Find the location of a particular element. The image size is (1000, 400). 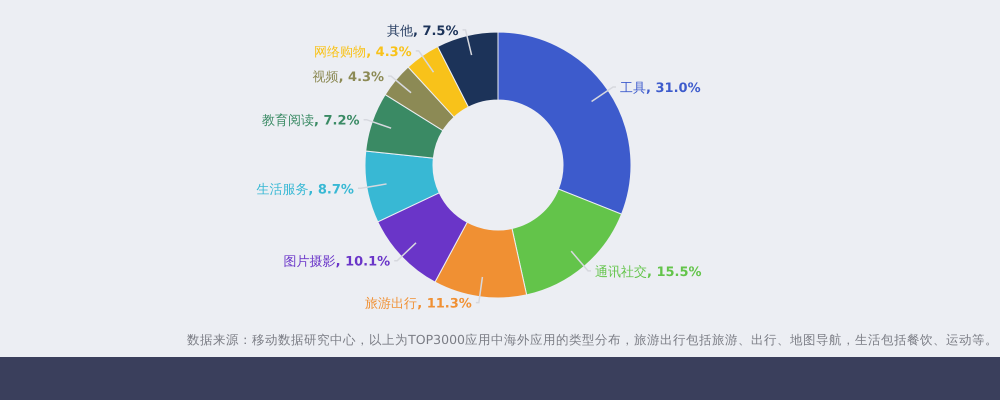

data-label: , 15.5% is located at coordinates (674, 272).